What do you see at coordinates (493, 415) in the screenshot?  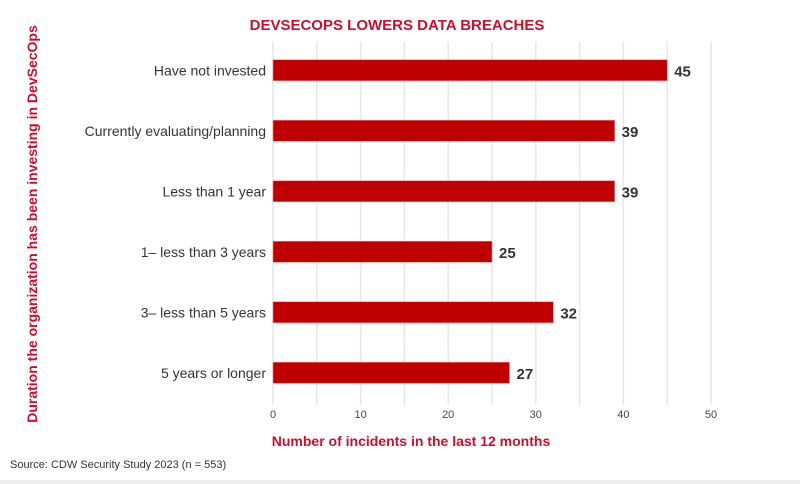 I see `x-ticks: 0 10 20 30 40 50` at bounding box center [493, 415].